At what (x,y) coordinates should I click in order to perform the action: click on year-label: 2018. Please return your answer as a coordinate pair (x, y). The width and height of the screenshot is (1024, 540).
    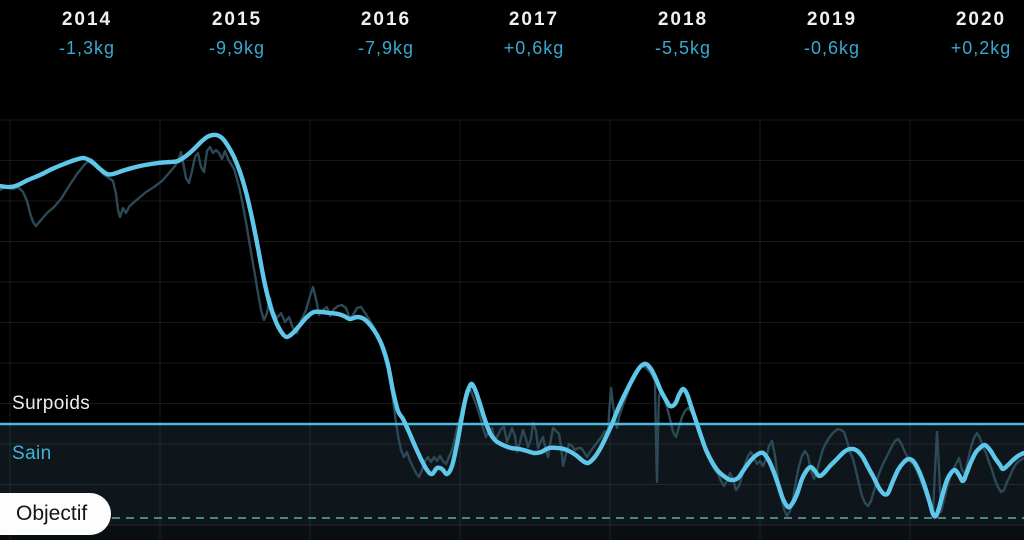
    Looking at the image, I should click on (683, 19).